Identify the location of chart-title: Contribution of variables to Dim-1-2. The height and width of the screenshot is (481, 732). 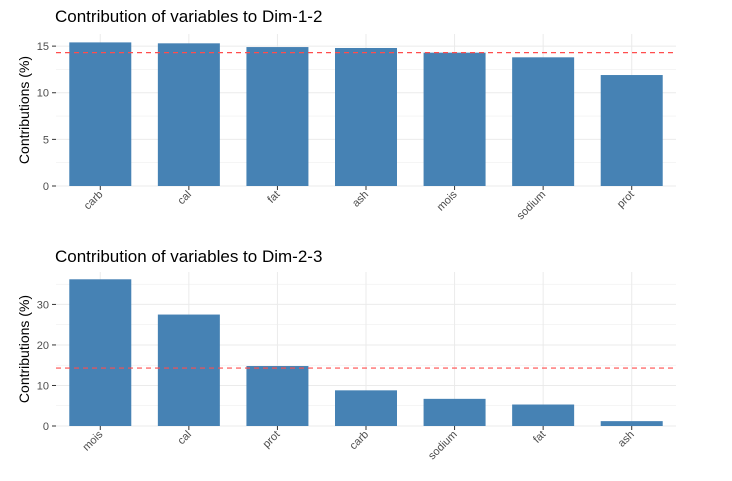
(188, 16).